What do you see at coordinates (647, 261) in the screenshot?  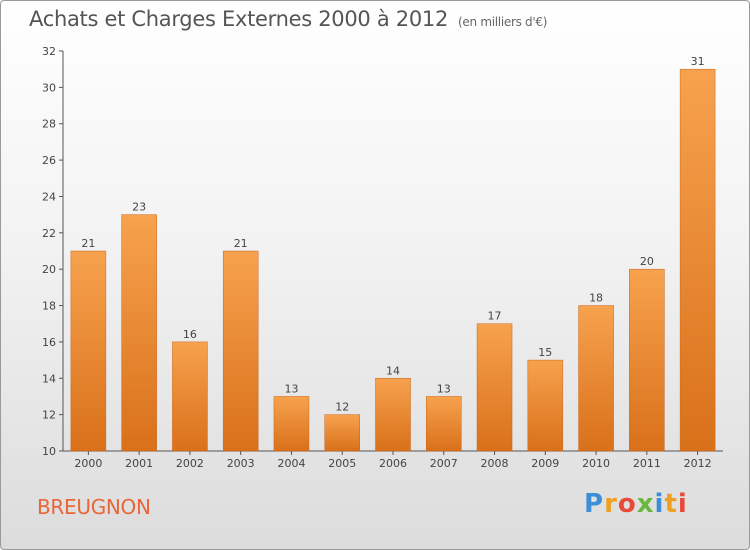 I see `bar-value-label: 20` at bounding box center [647, 261].